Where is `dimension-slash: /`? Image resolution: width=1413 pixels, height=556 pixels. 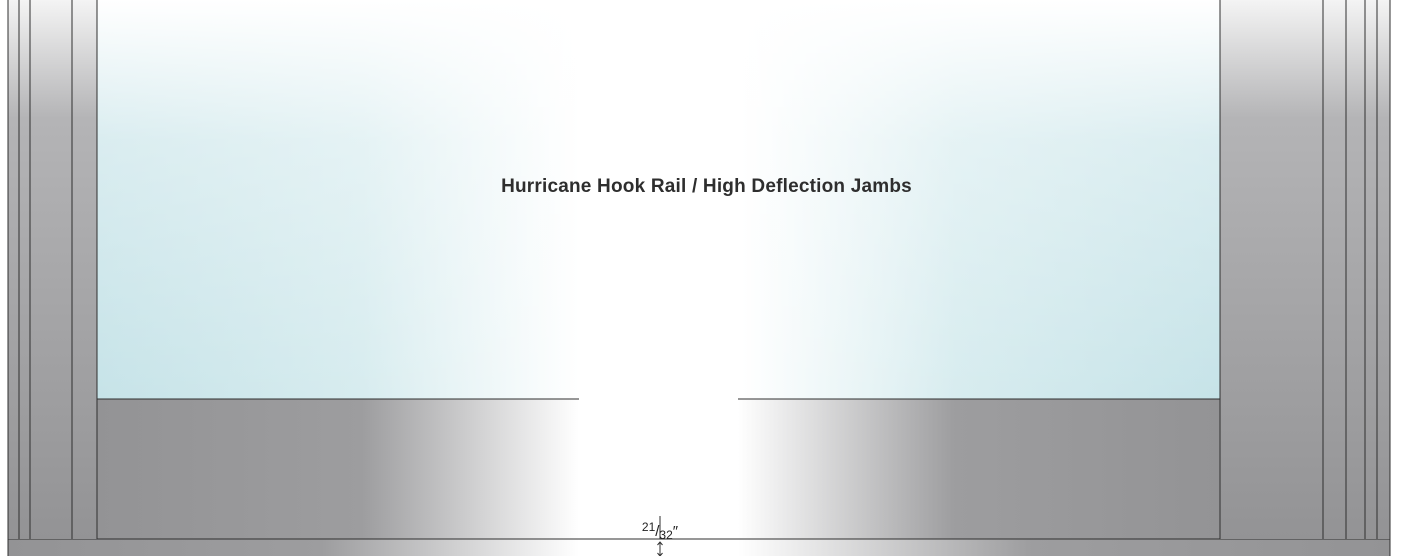
dimension-slash: / is located at coordinates (657, 531).